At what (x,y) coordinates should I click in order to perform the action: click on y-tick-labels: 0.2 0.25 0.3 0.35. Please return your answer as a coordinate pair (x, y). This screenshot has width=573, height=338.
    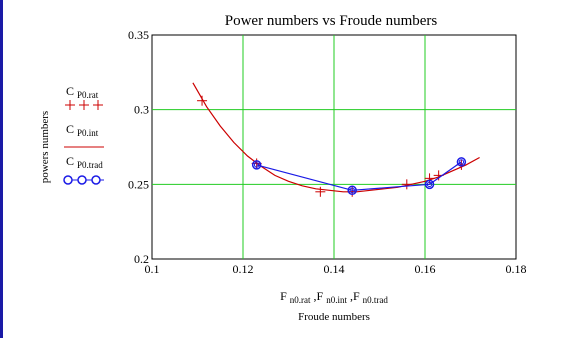
    Looking at the image, I should click on (138, 147).